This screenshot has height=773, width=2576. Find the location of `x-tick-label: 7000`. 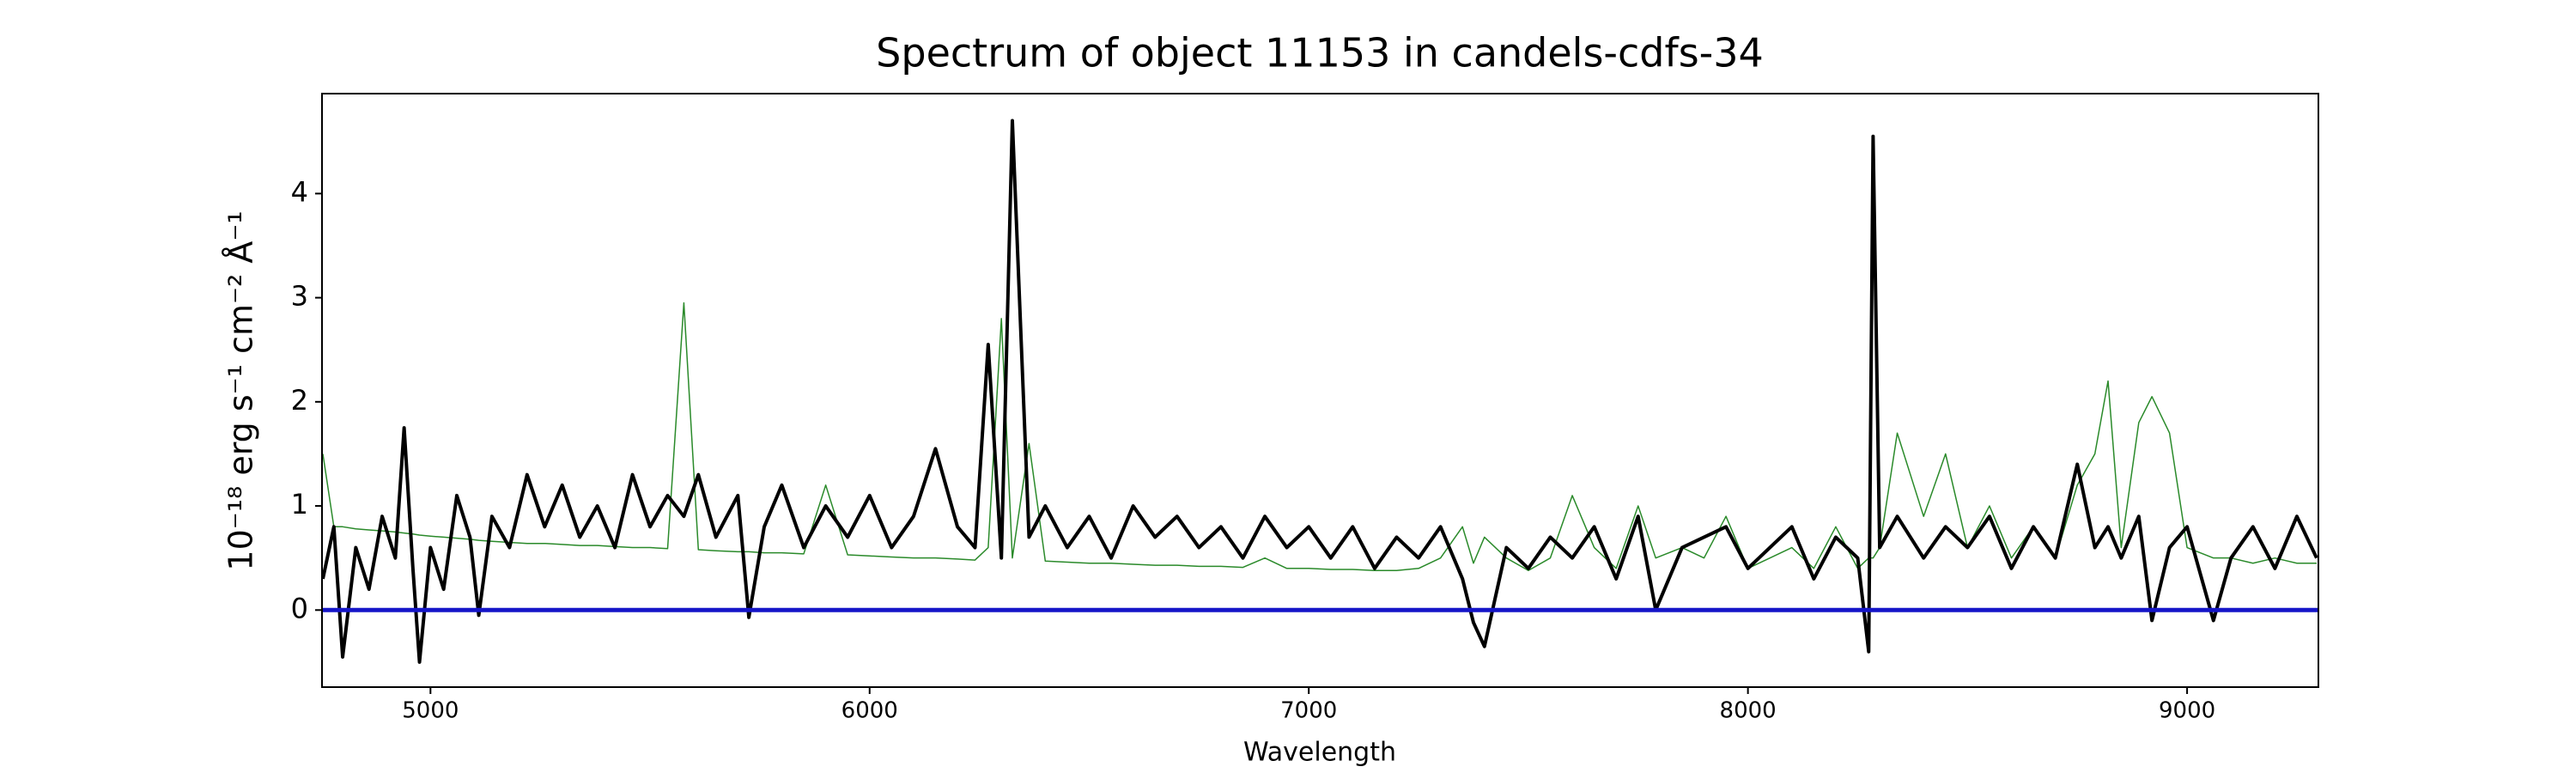

x-tick-label: 7000 is located at coordinates (1308, 711).